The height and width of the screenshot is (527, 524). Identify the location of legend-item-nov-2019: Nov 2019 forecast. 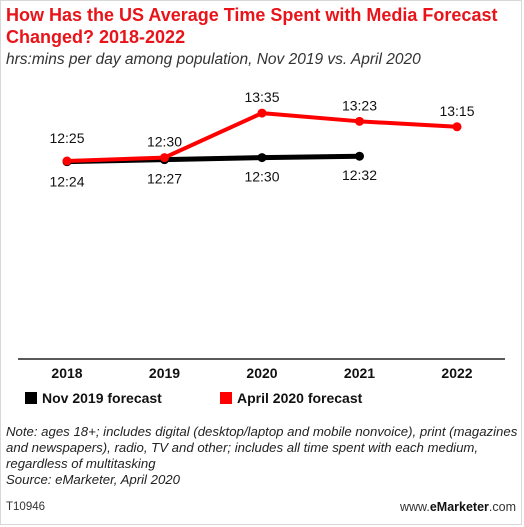
(93, 398).